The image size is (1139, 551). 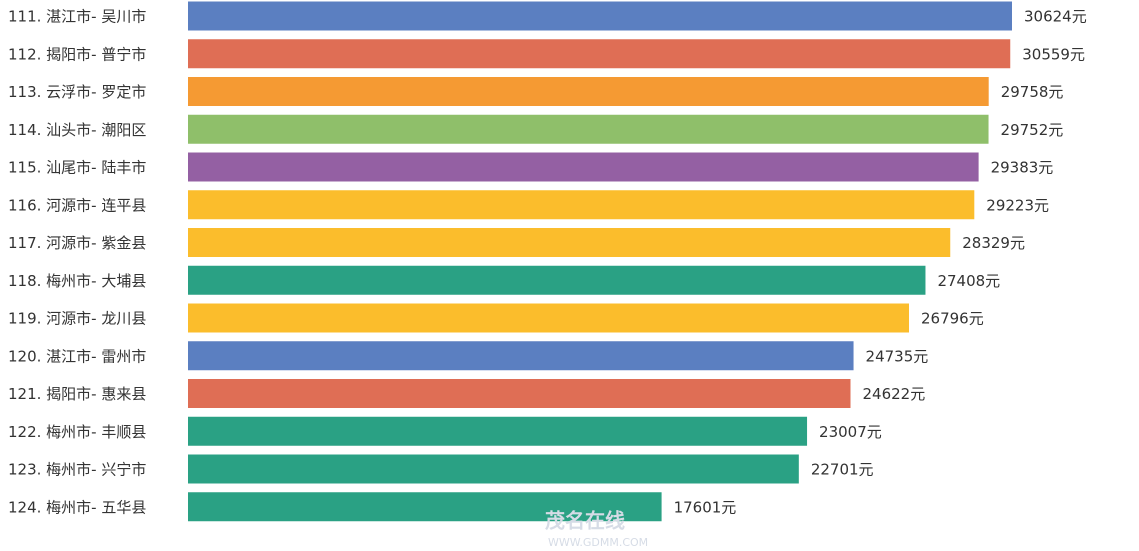 What do you see at coordinates (77, 470) in the screenshot?
I see `category-label: 123. 梅州市- 兴宁市` at bounding box center [77, 470].